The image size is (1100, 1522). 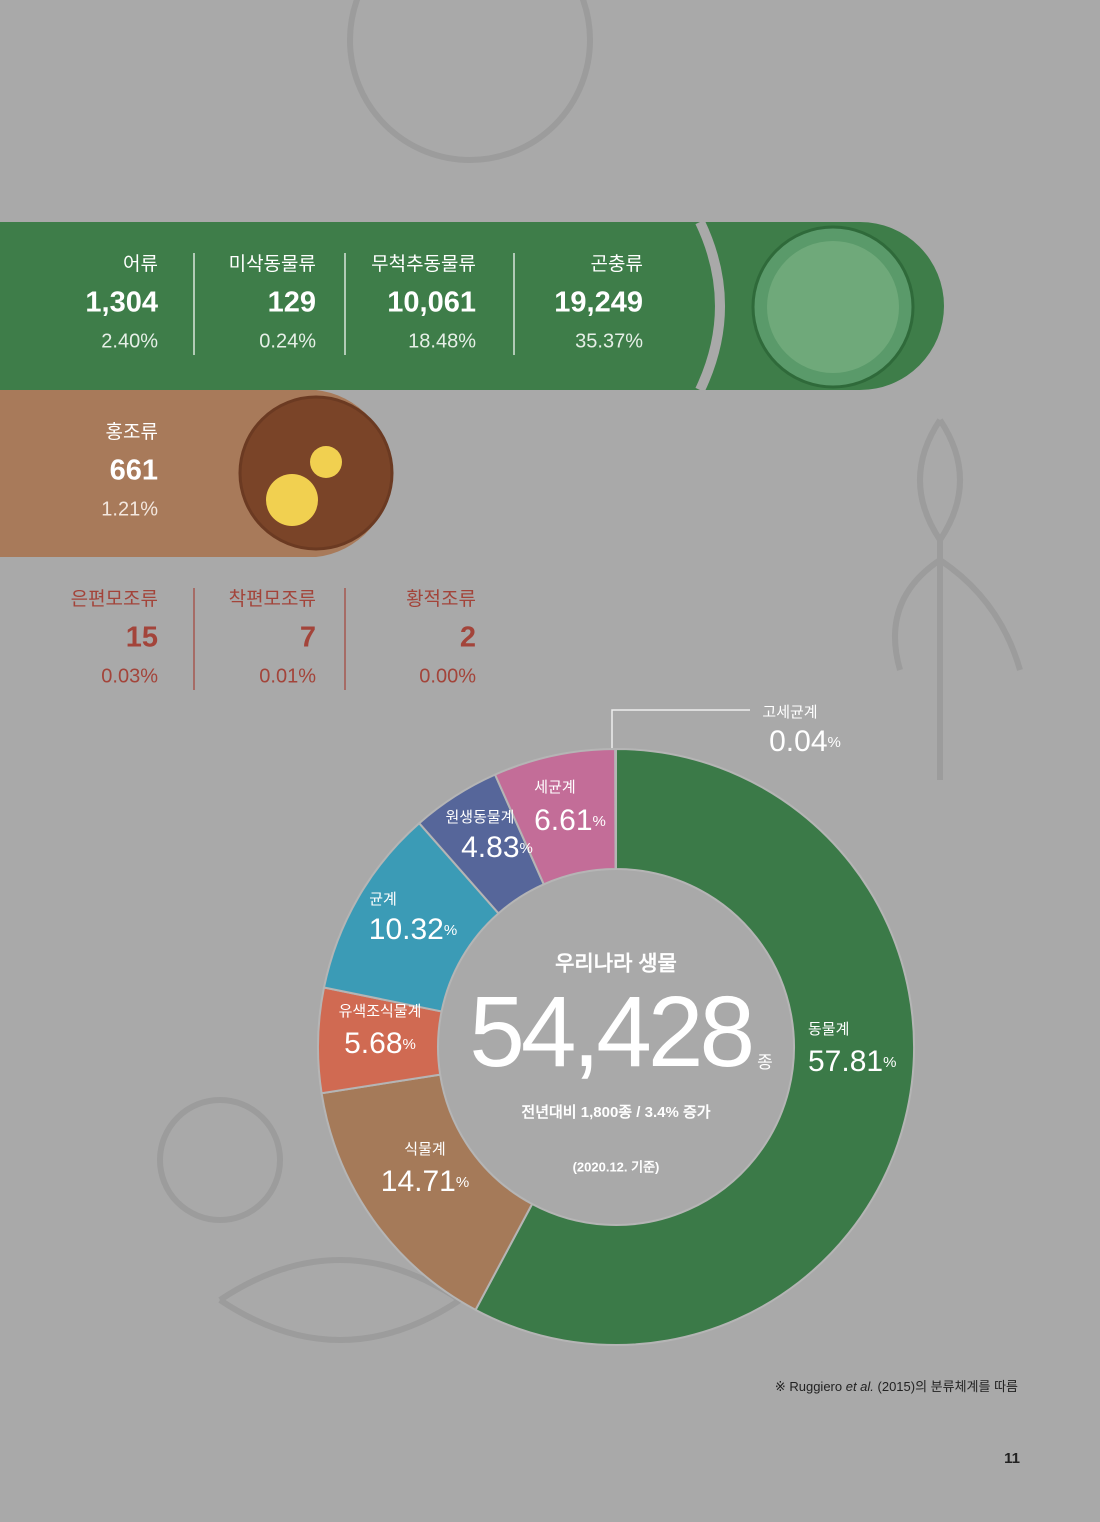 What do you see at coordinates (810, 1386) in the screenshot?
I see `footnote-text: ※ Ruggiero` at bounding box center [810, 1386].